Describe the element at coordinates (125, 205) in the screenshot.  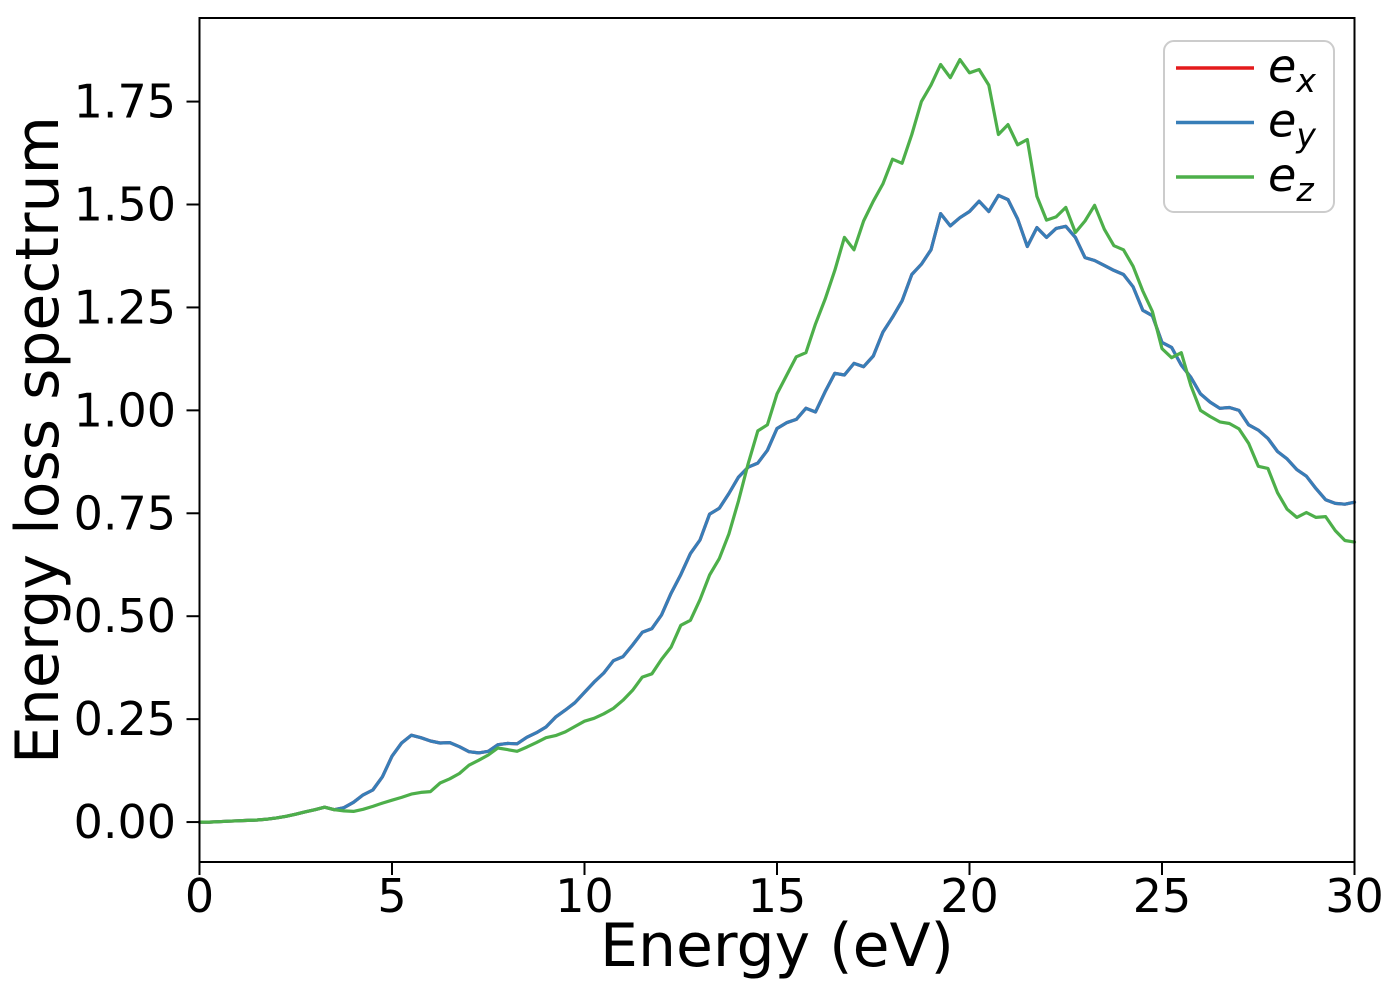
I see `y-tick-label: 1.50` at that location.